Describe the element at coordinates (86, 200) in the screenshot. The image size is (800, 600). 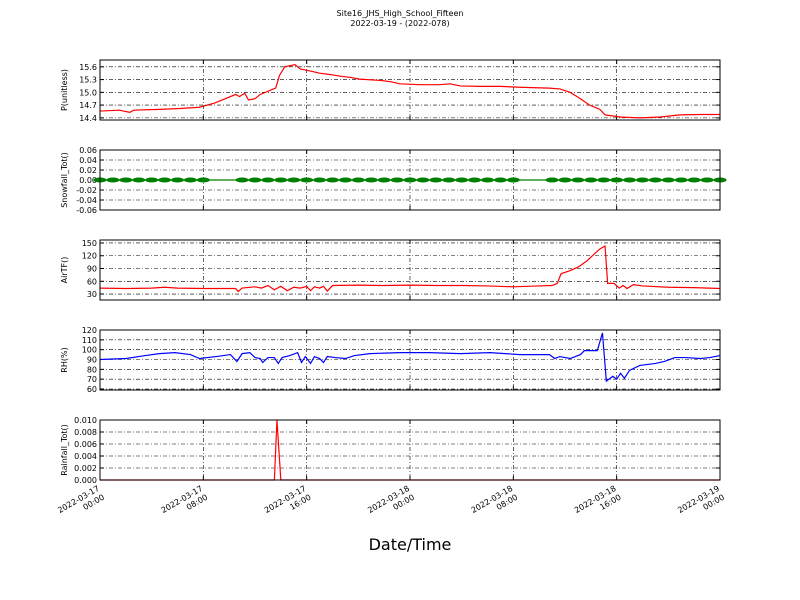
I see `y-tick-label: -0.04` at that location.